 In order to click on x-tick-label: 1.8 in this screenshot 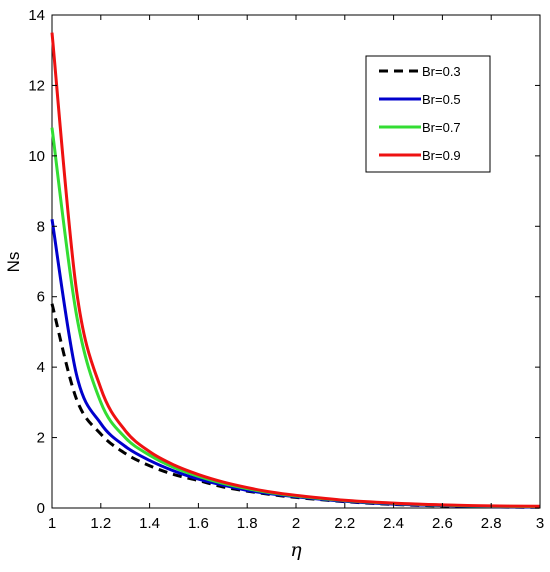, I will do `click(247, 523)`.